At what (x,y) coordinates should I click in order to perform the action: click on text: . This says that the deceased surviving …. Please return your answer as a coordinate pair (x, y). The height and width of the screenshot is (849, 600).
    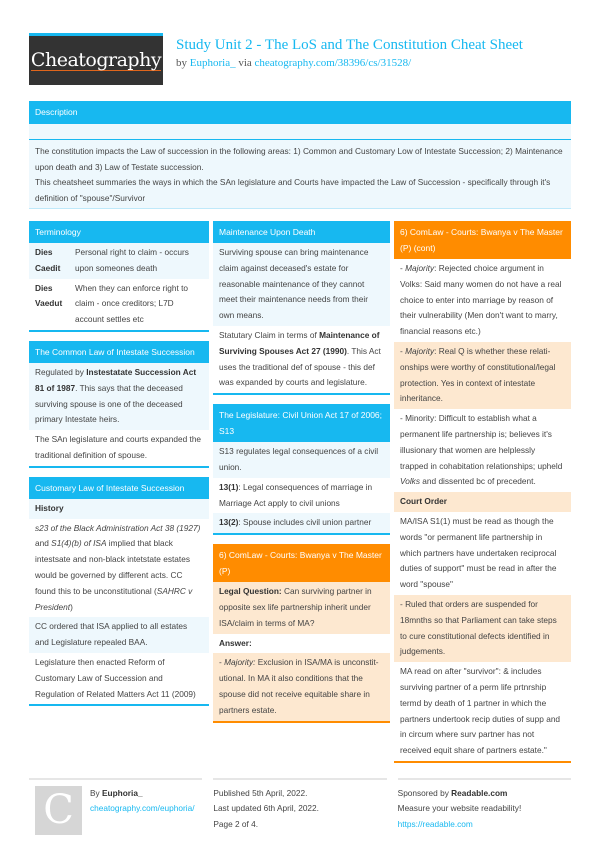
    Looking at the image, I should click on (109, 403).